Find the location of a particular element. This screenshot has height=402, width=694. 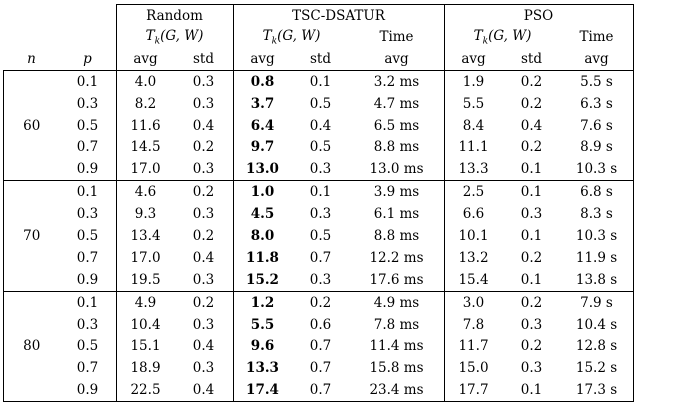

random-avg-cell: 14.5 is located at coordinates (145, 147).